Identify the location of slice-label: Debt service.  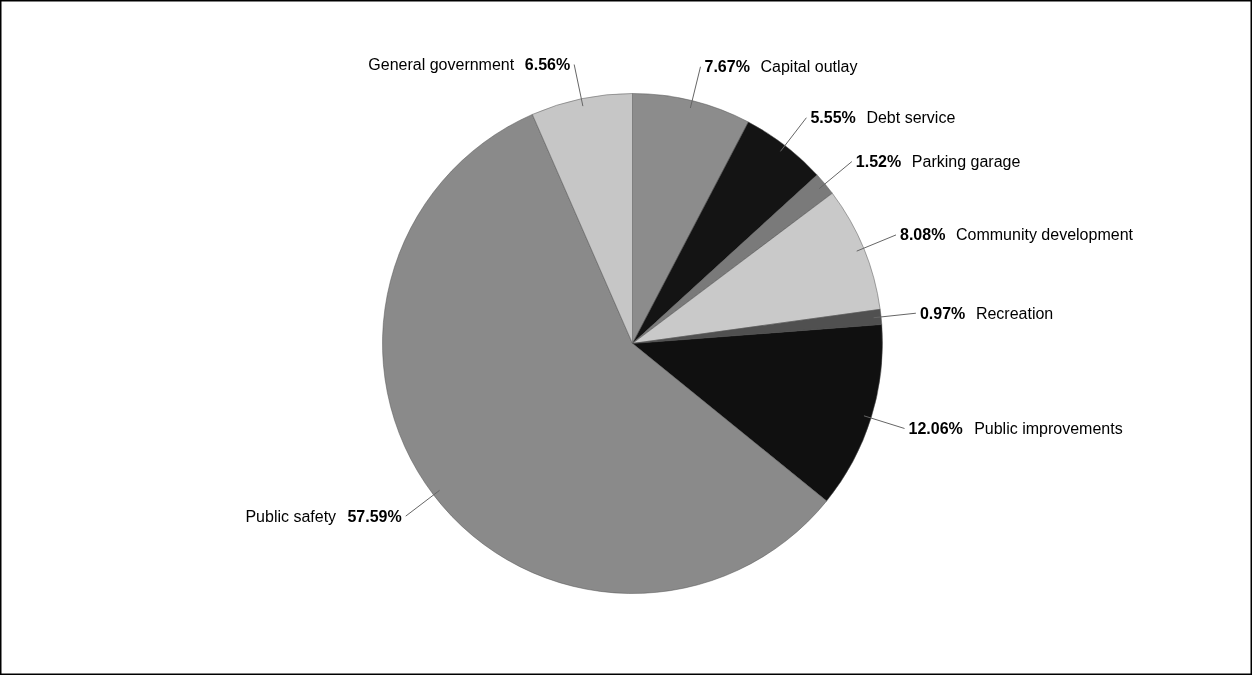
(911, 118).